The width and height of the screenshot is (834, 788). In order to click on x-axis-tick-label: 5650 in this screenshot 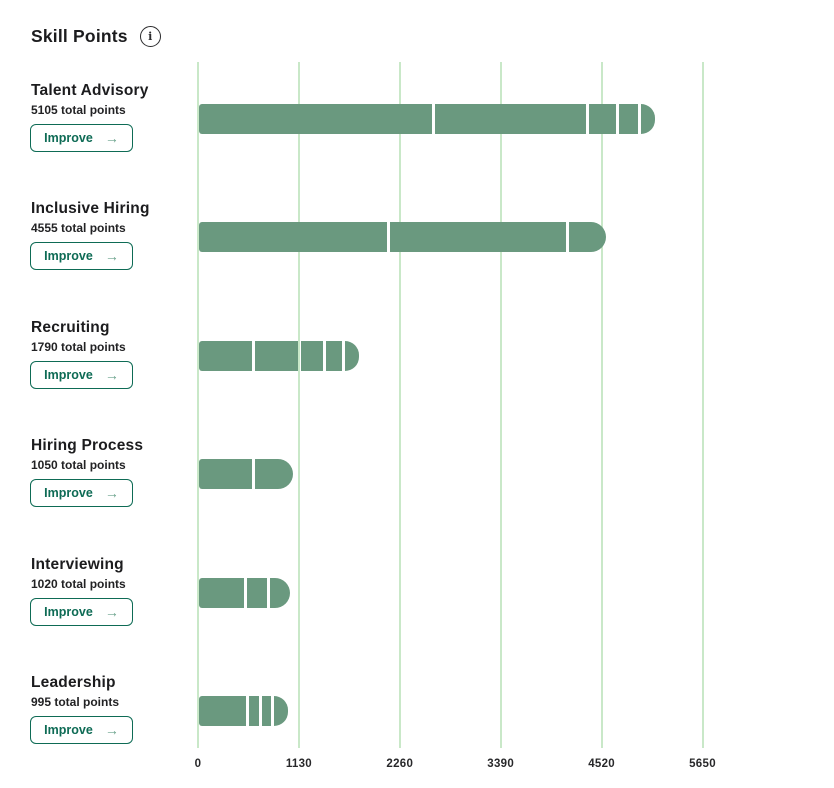, I will do `click(702, 764)`.